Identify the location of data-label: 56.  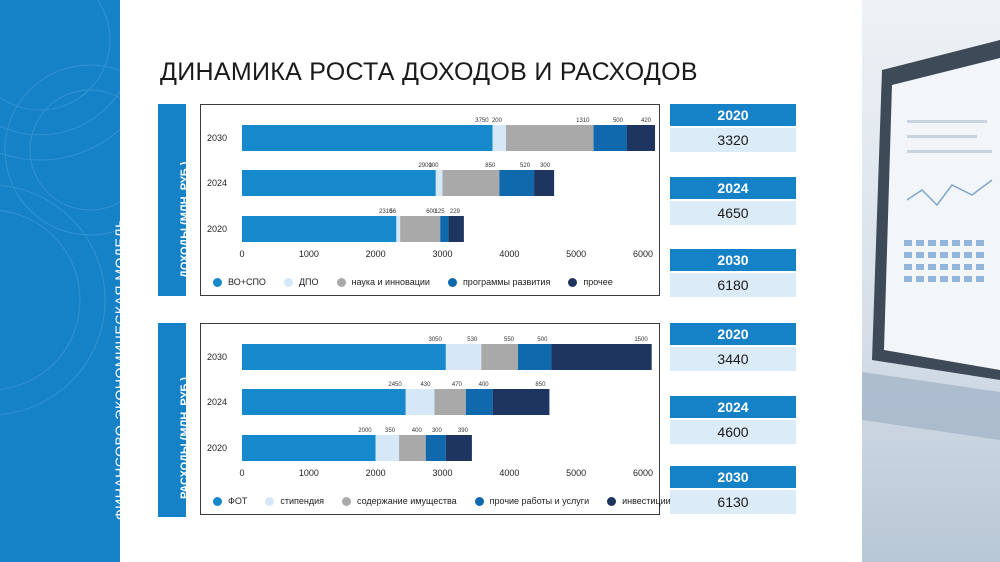
(392, 212).